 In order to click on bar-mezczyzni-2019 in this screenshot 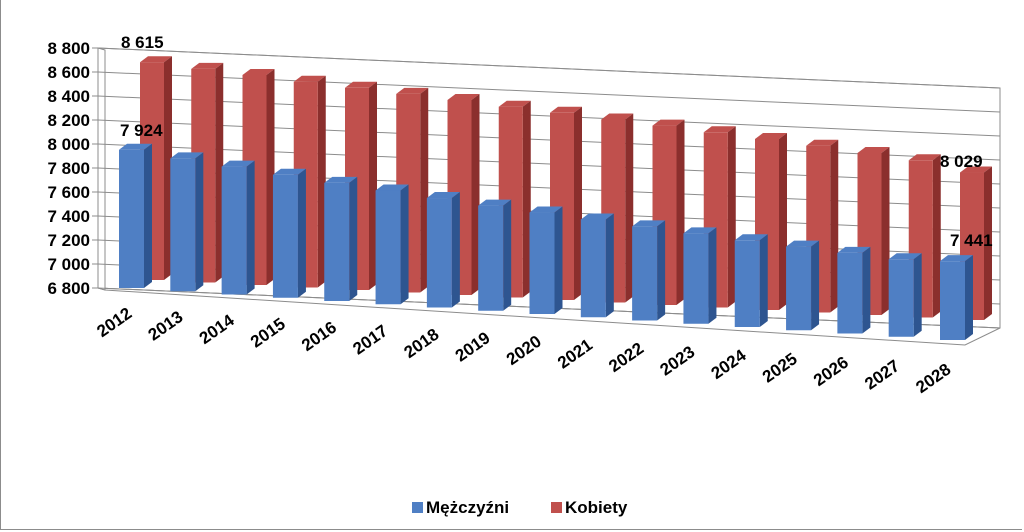, I will do `click(495, 255)`.